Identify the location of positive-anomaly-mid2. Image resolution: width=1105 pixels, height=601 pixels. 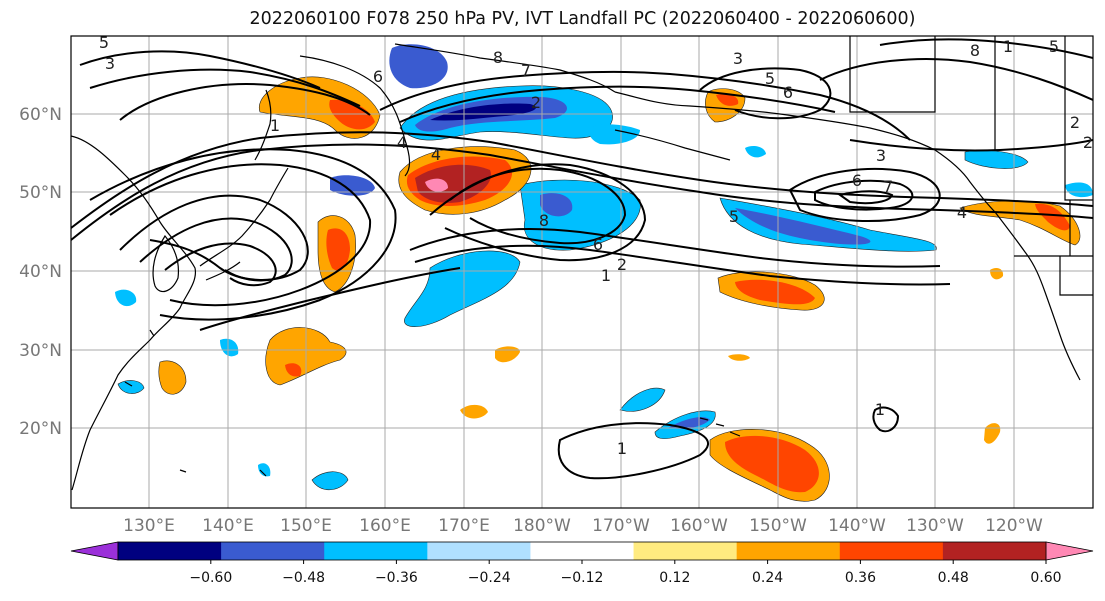
(474, 411).